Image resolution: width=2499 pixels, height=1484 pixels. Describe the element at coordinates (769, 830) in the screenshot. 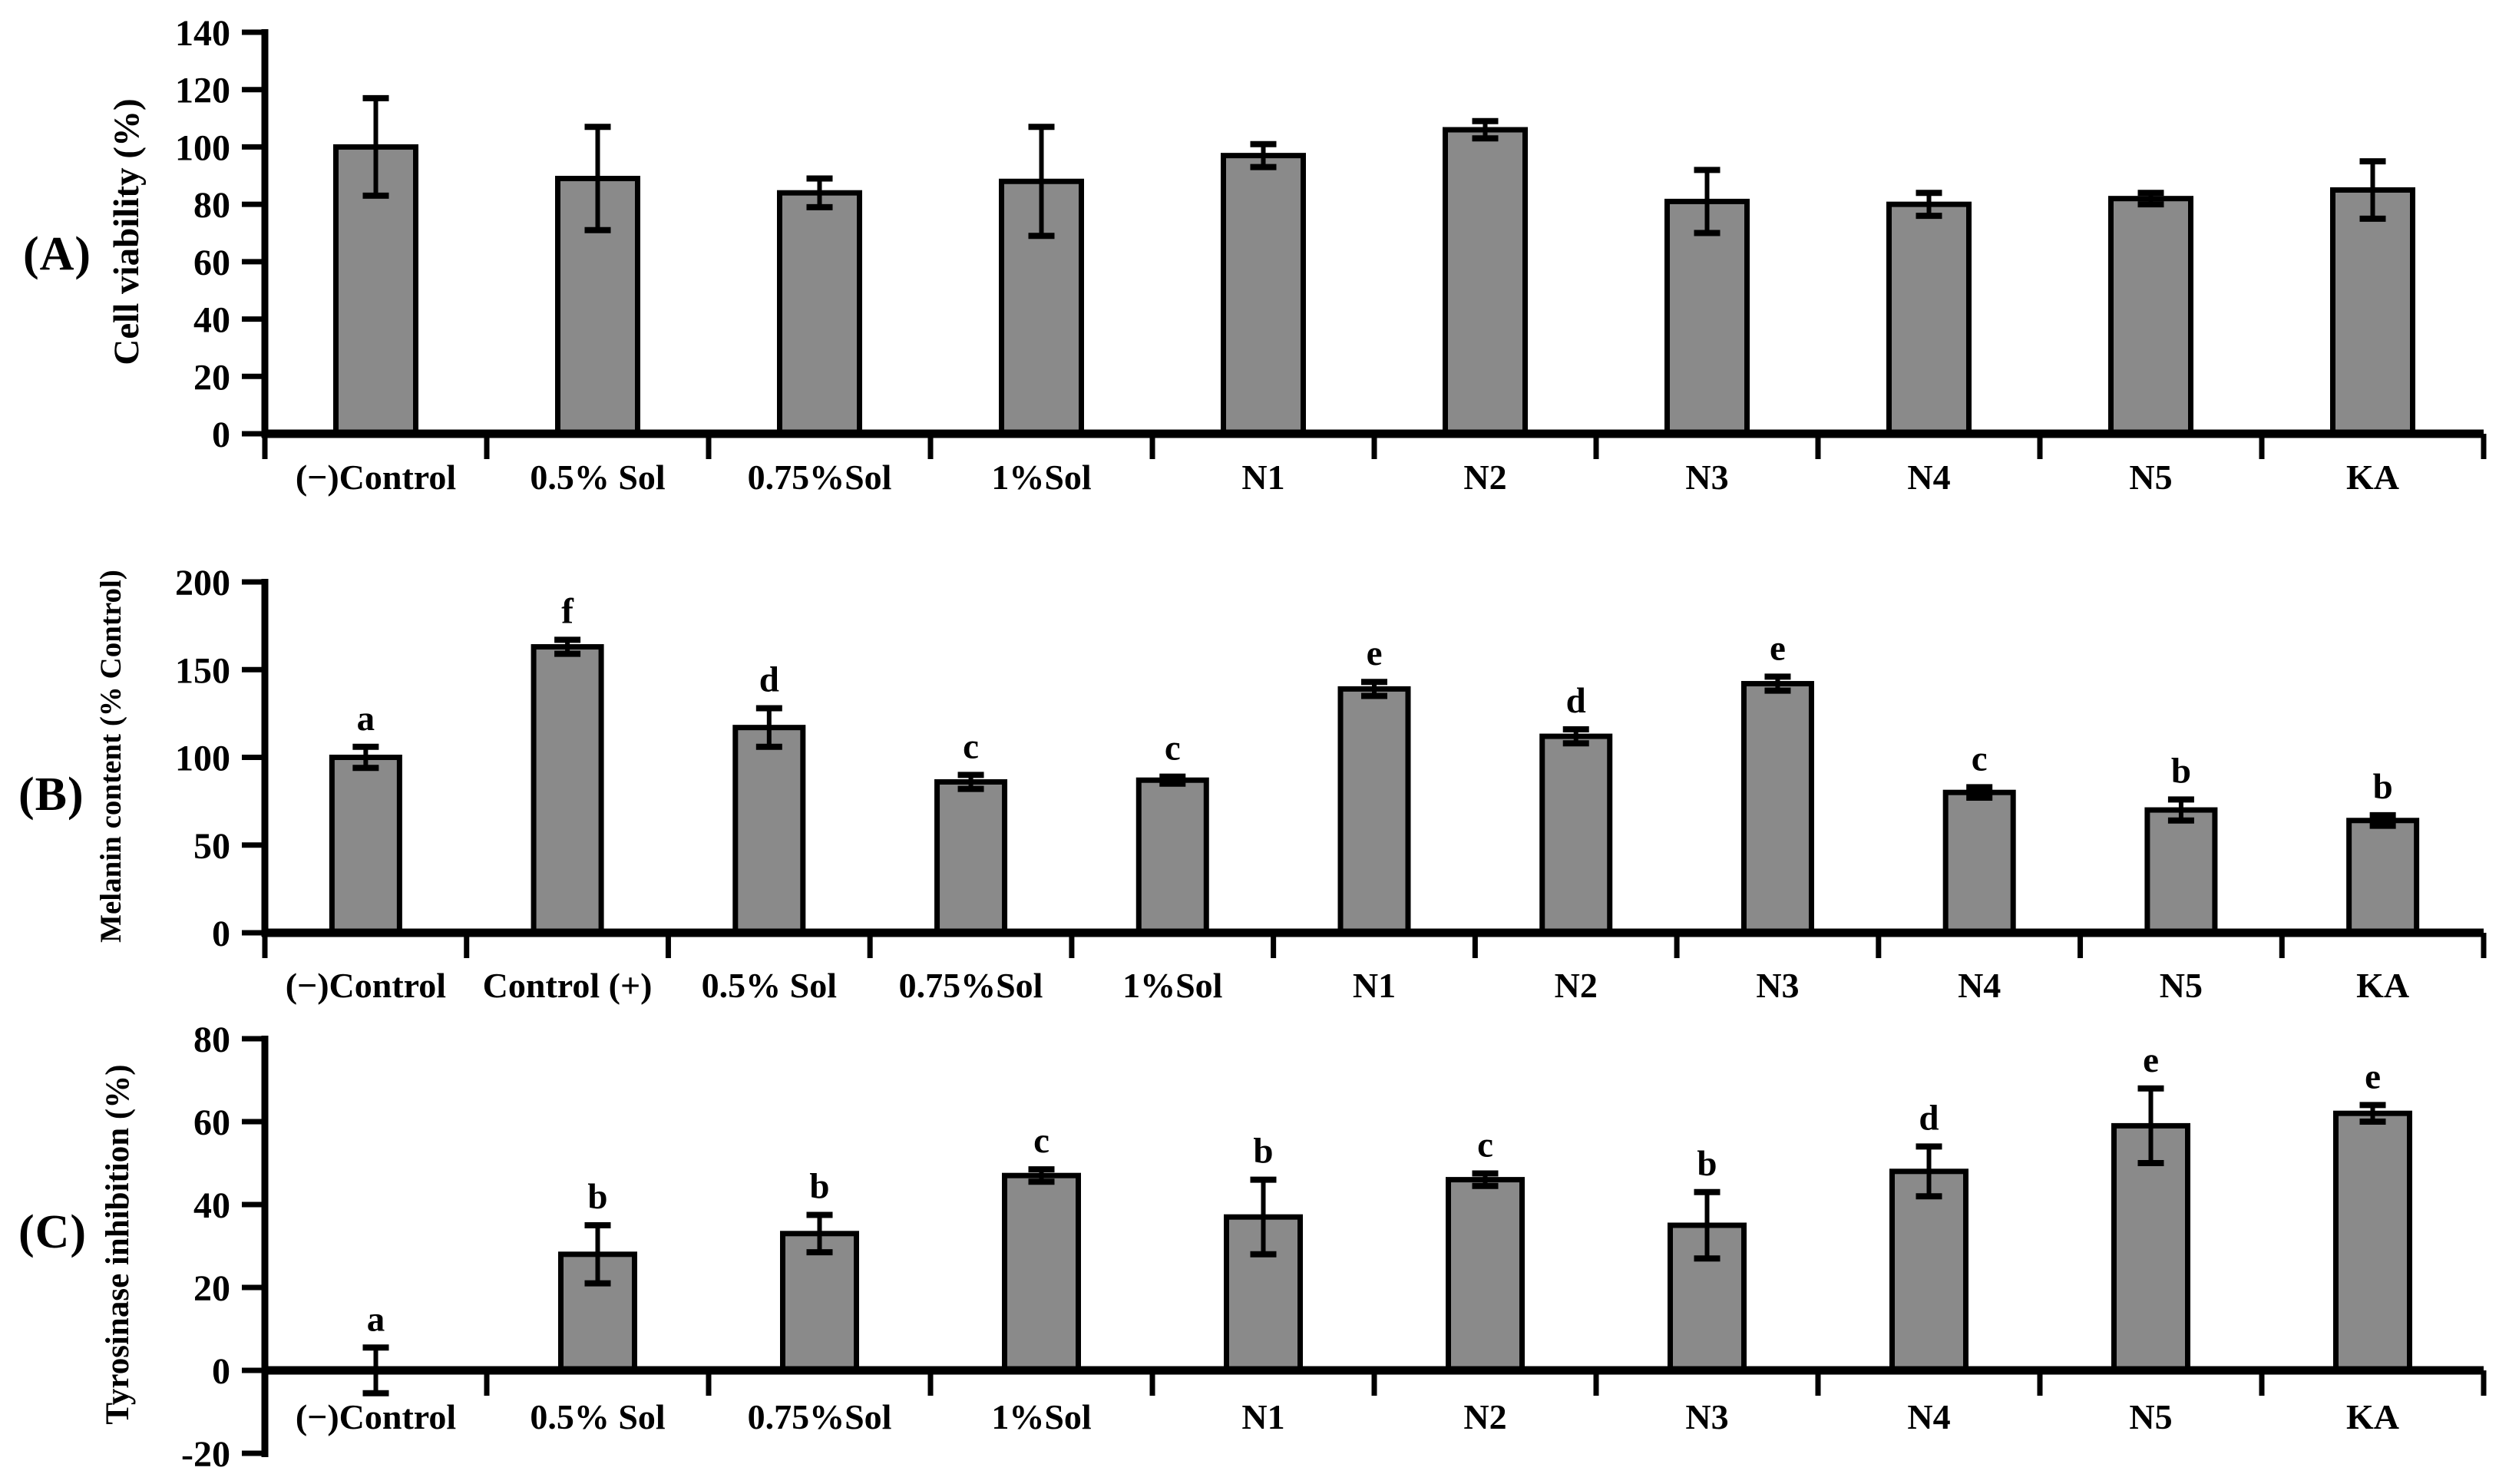

I see `bar-0.5% Sol` at that location.